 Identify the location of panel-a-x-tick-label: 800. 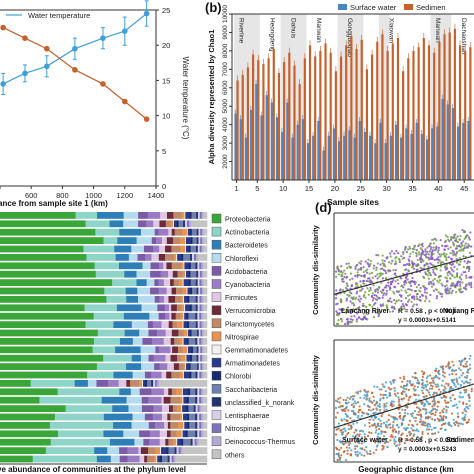
(62, 195).